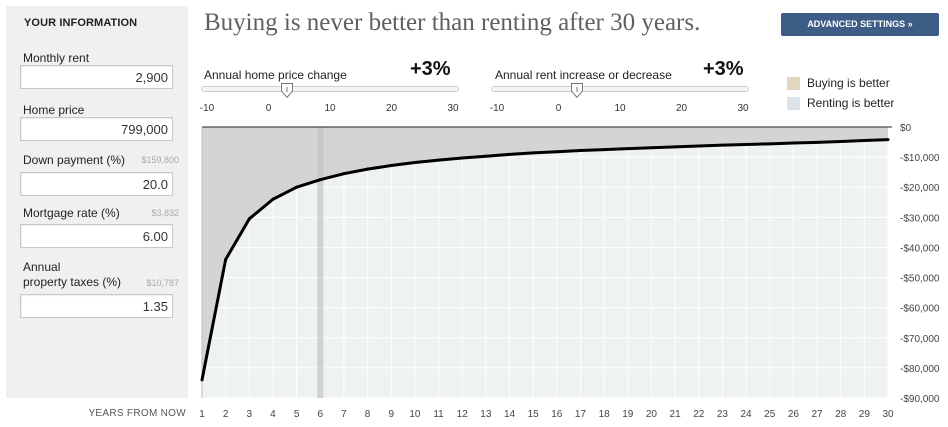  What do you see at coordinates (534, 414) in the screenshot?
I see `x-tick-label: 15` at bounding box center [534, 414].